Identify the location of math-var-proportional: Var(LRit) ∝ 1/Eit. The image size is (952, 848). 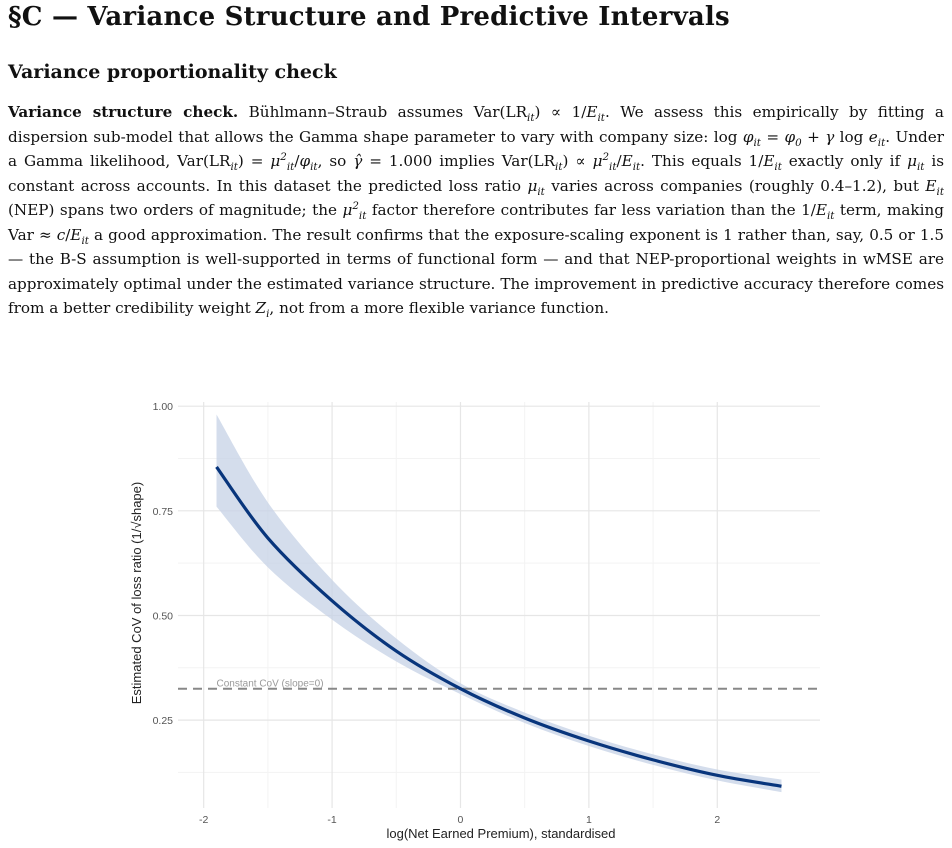
(539, 114).